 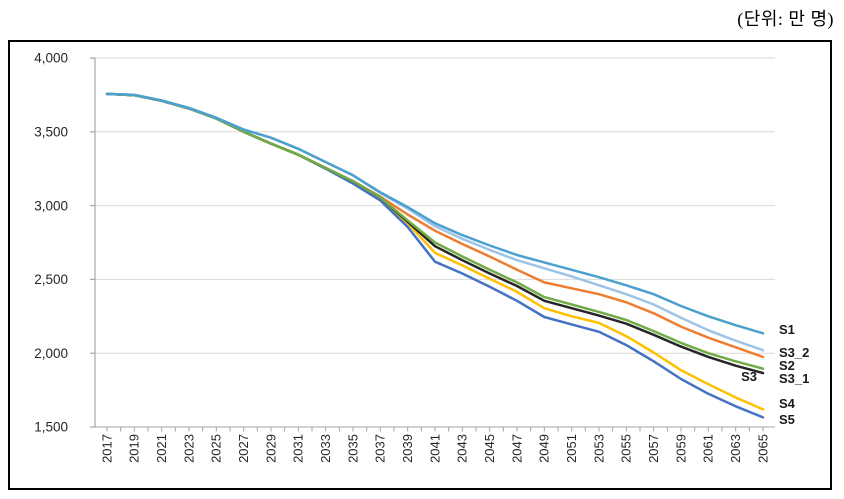 What do you see at coordinates (51, 353) in the screenshot?
I see `y-tick-label: 2,000` at bounding box center [51, 353].